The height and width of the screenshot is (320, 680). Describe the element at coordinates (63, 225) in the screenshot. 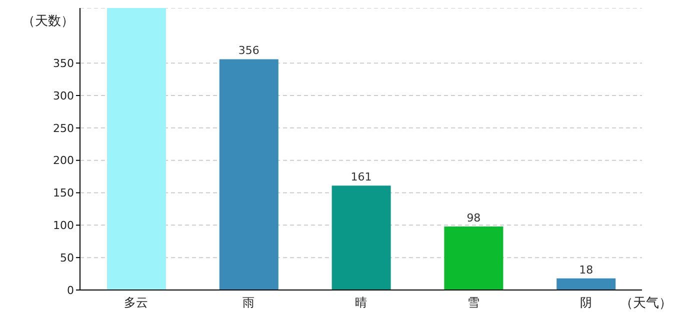

I see `y-tick-label: 100` at that location.